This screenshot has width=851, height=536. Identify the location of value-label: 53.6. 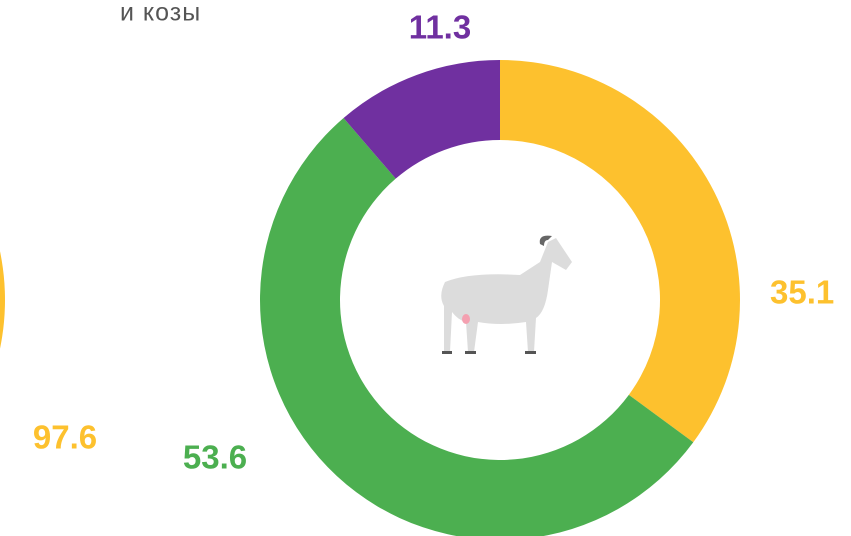
(215, 457).